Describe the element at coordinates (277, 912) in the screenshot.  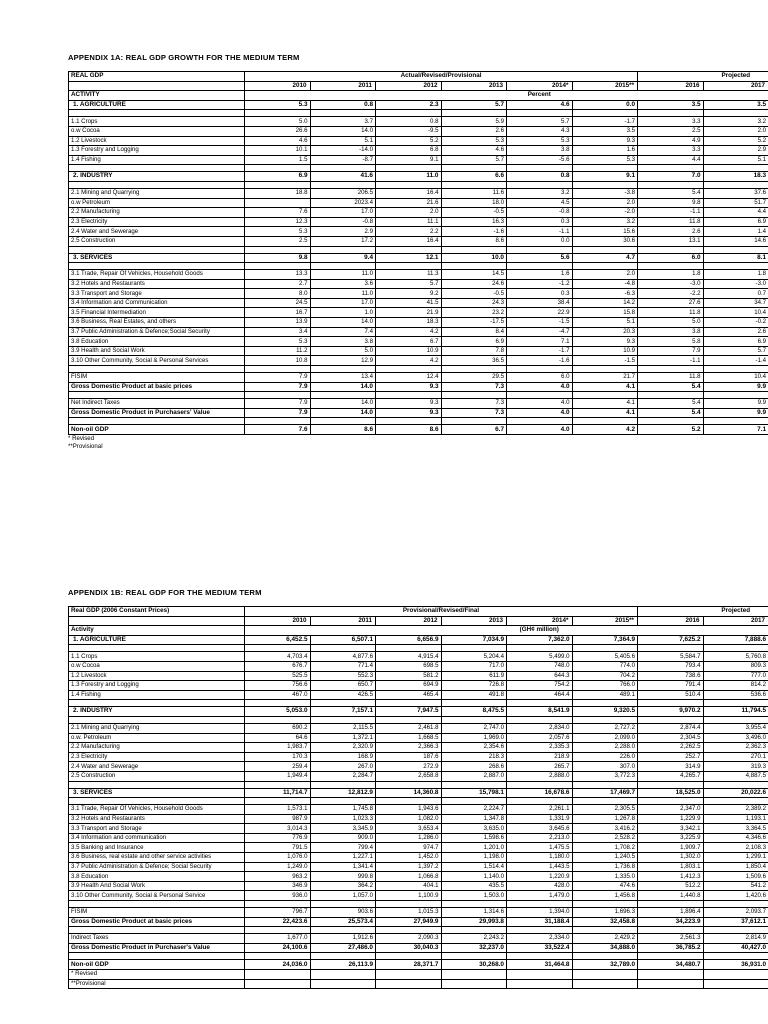
I see `row-value: 796.7` at that location.